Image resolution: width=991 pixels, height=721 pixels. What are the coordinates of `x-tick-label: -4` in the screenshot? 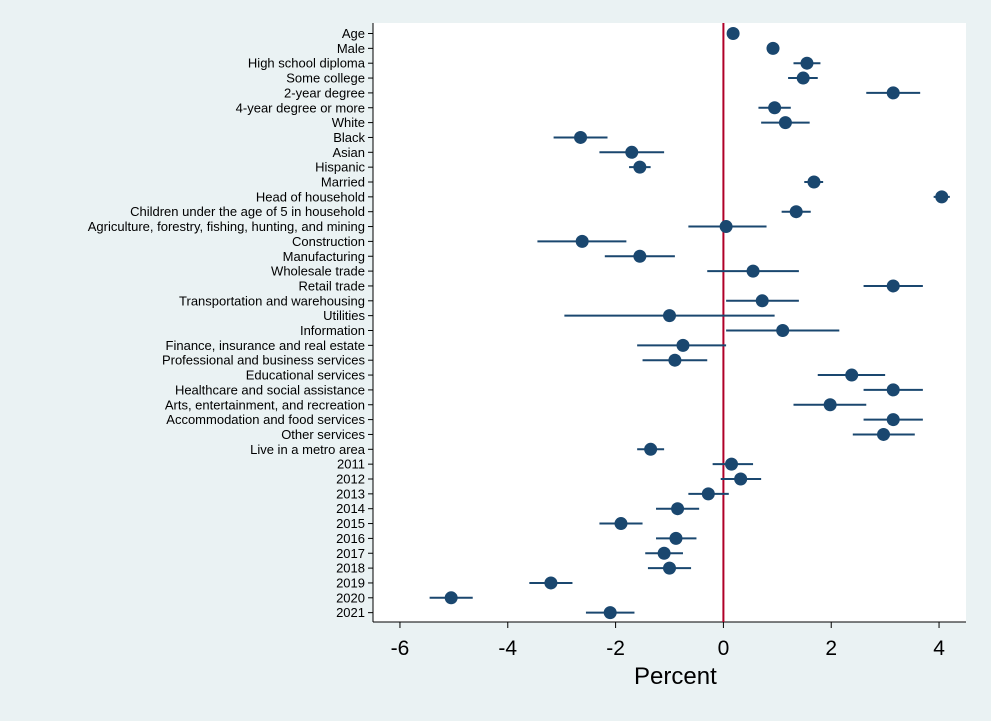 It's located at (507, 648).